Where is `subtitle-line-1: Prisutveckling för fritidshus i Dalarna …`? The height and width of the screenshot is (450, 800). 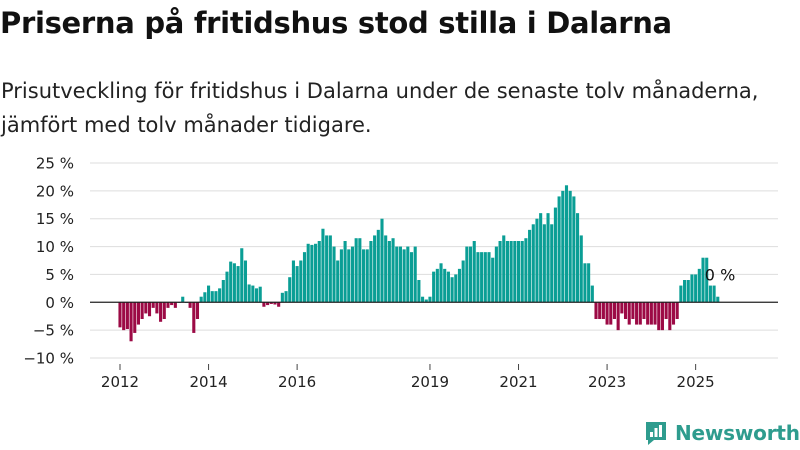 subtitle-line-1: Prisutveckling för fritidshus i Dalarna … is located at coordinates (380, 91).